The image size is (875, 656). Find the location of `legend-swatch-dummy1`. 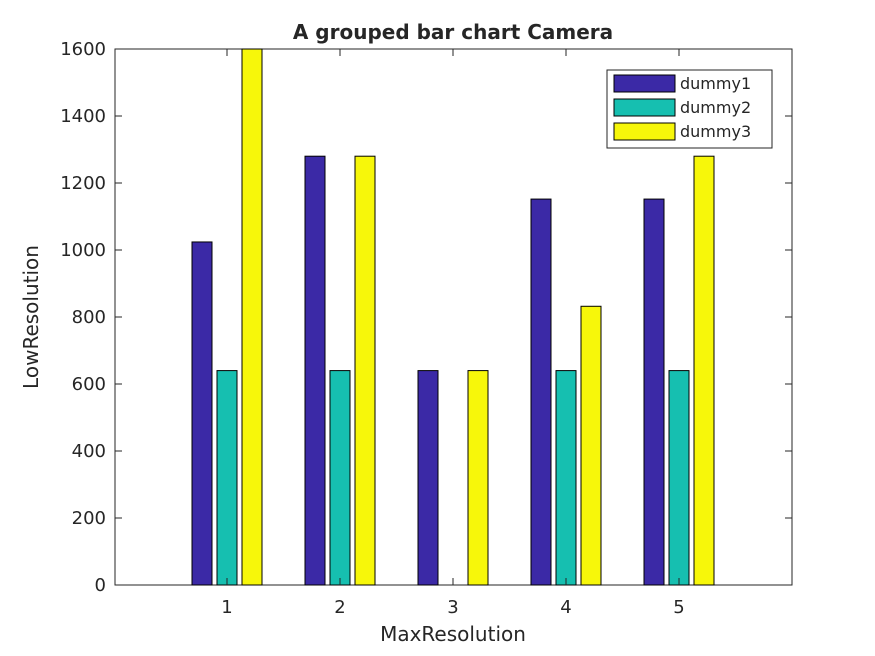

legend-swatch-dummy1 is located at coordinates (644, 83).